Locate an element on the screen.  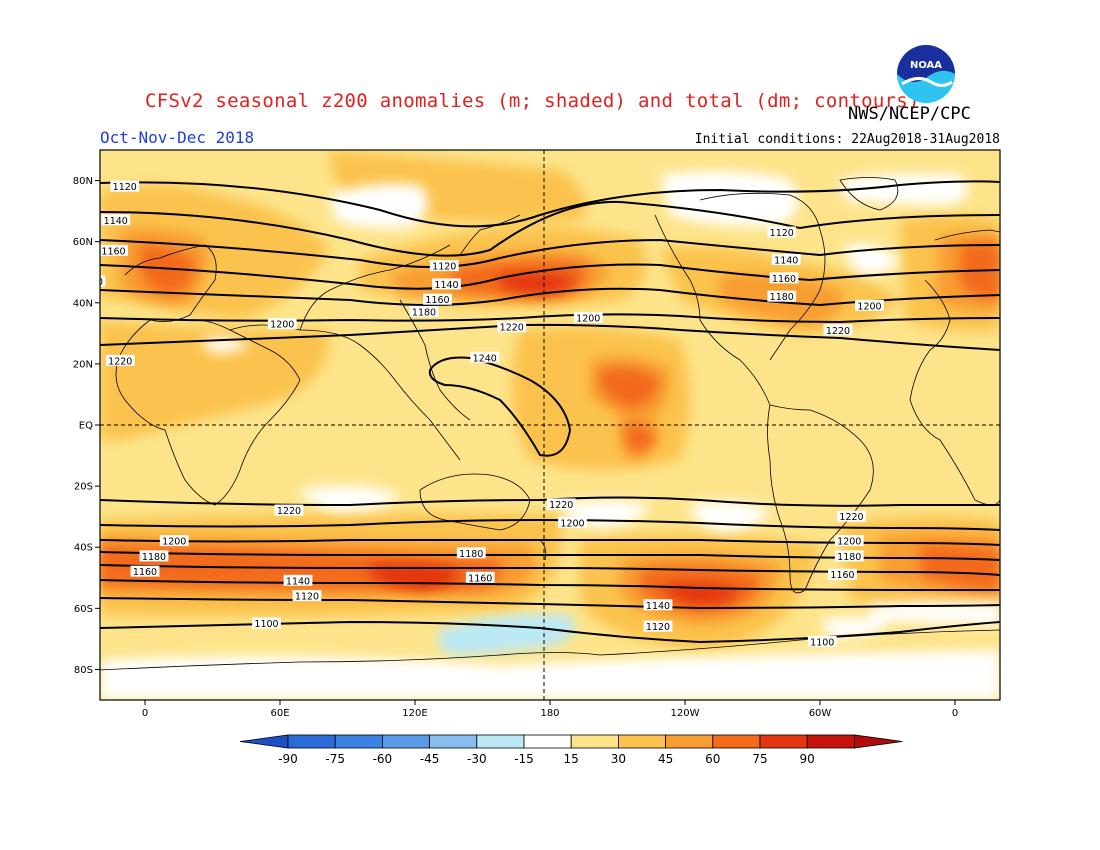
lat-tick-label: EQ is located at coordinates (86, 426).